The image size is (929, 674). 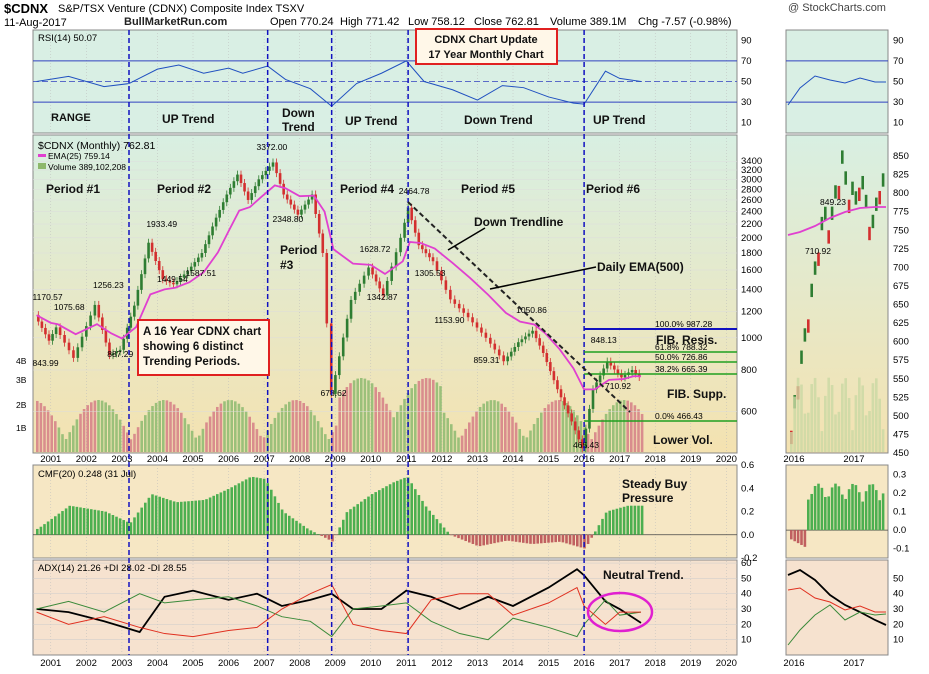 What do you see at coordinates (604, 340) in the screenshot?
I see `price-data-label: 848.13` at bounding box center [604, 340].